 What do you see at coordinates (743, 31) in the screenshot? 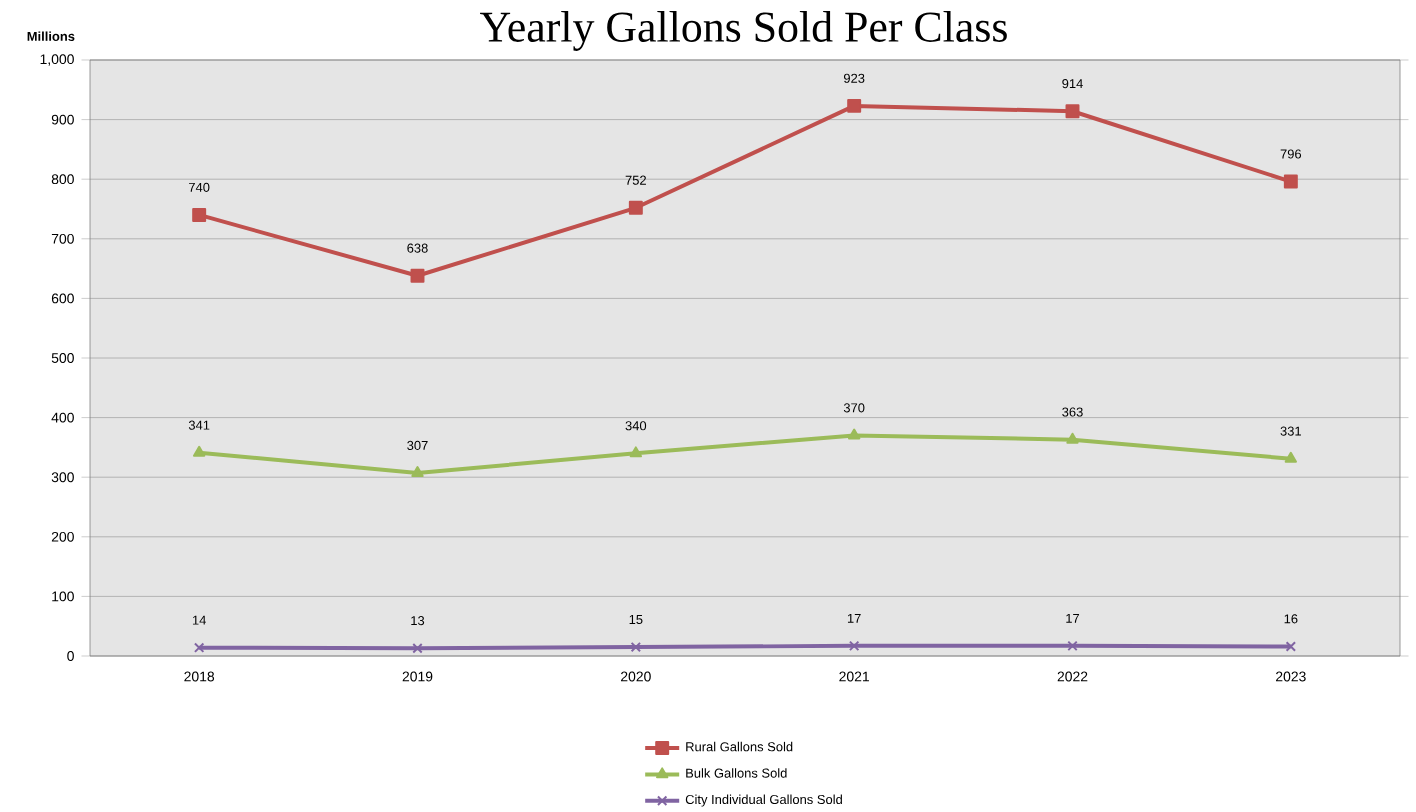
I see `chart-title: Yearly Gallons Sold Per Class` at bounding box center [743, 31].